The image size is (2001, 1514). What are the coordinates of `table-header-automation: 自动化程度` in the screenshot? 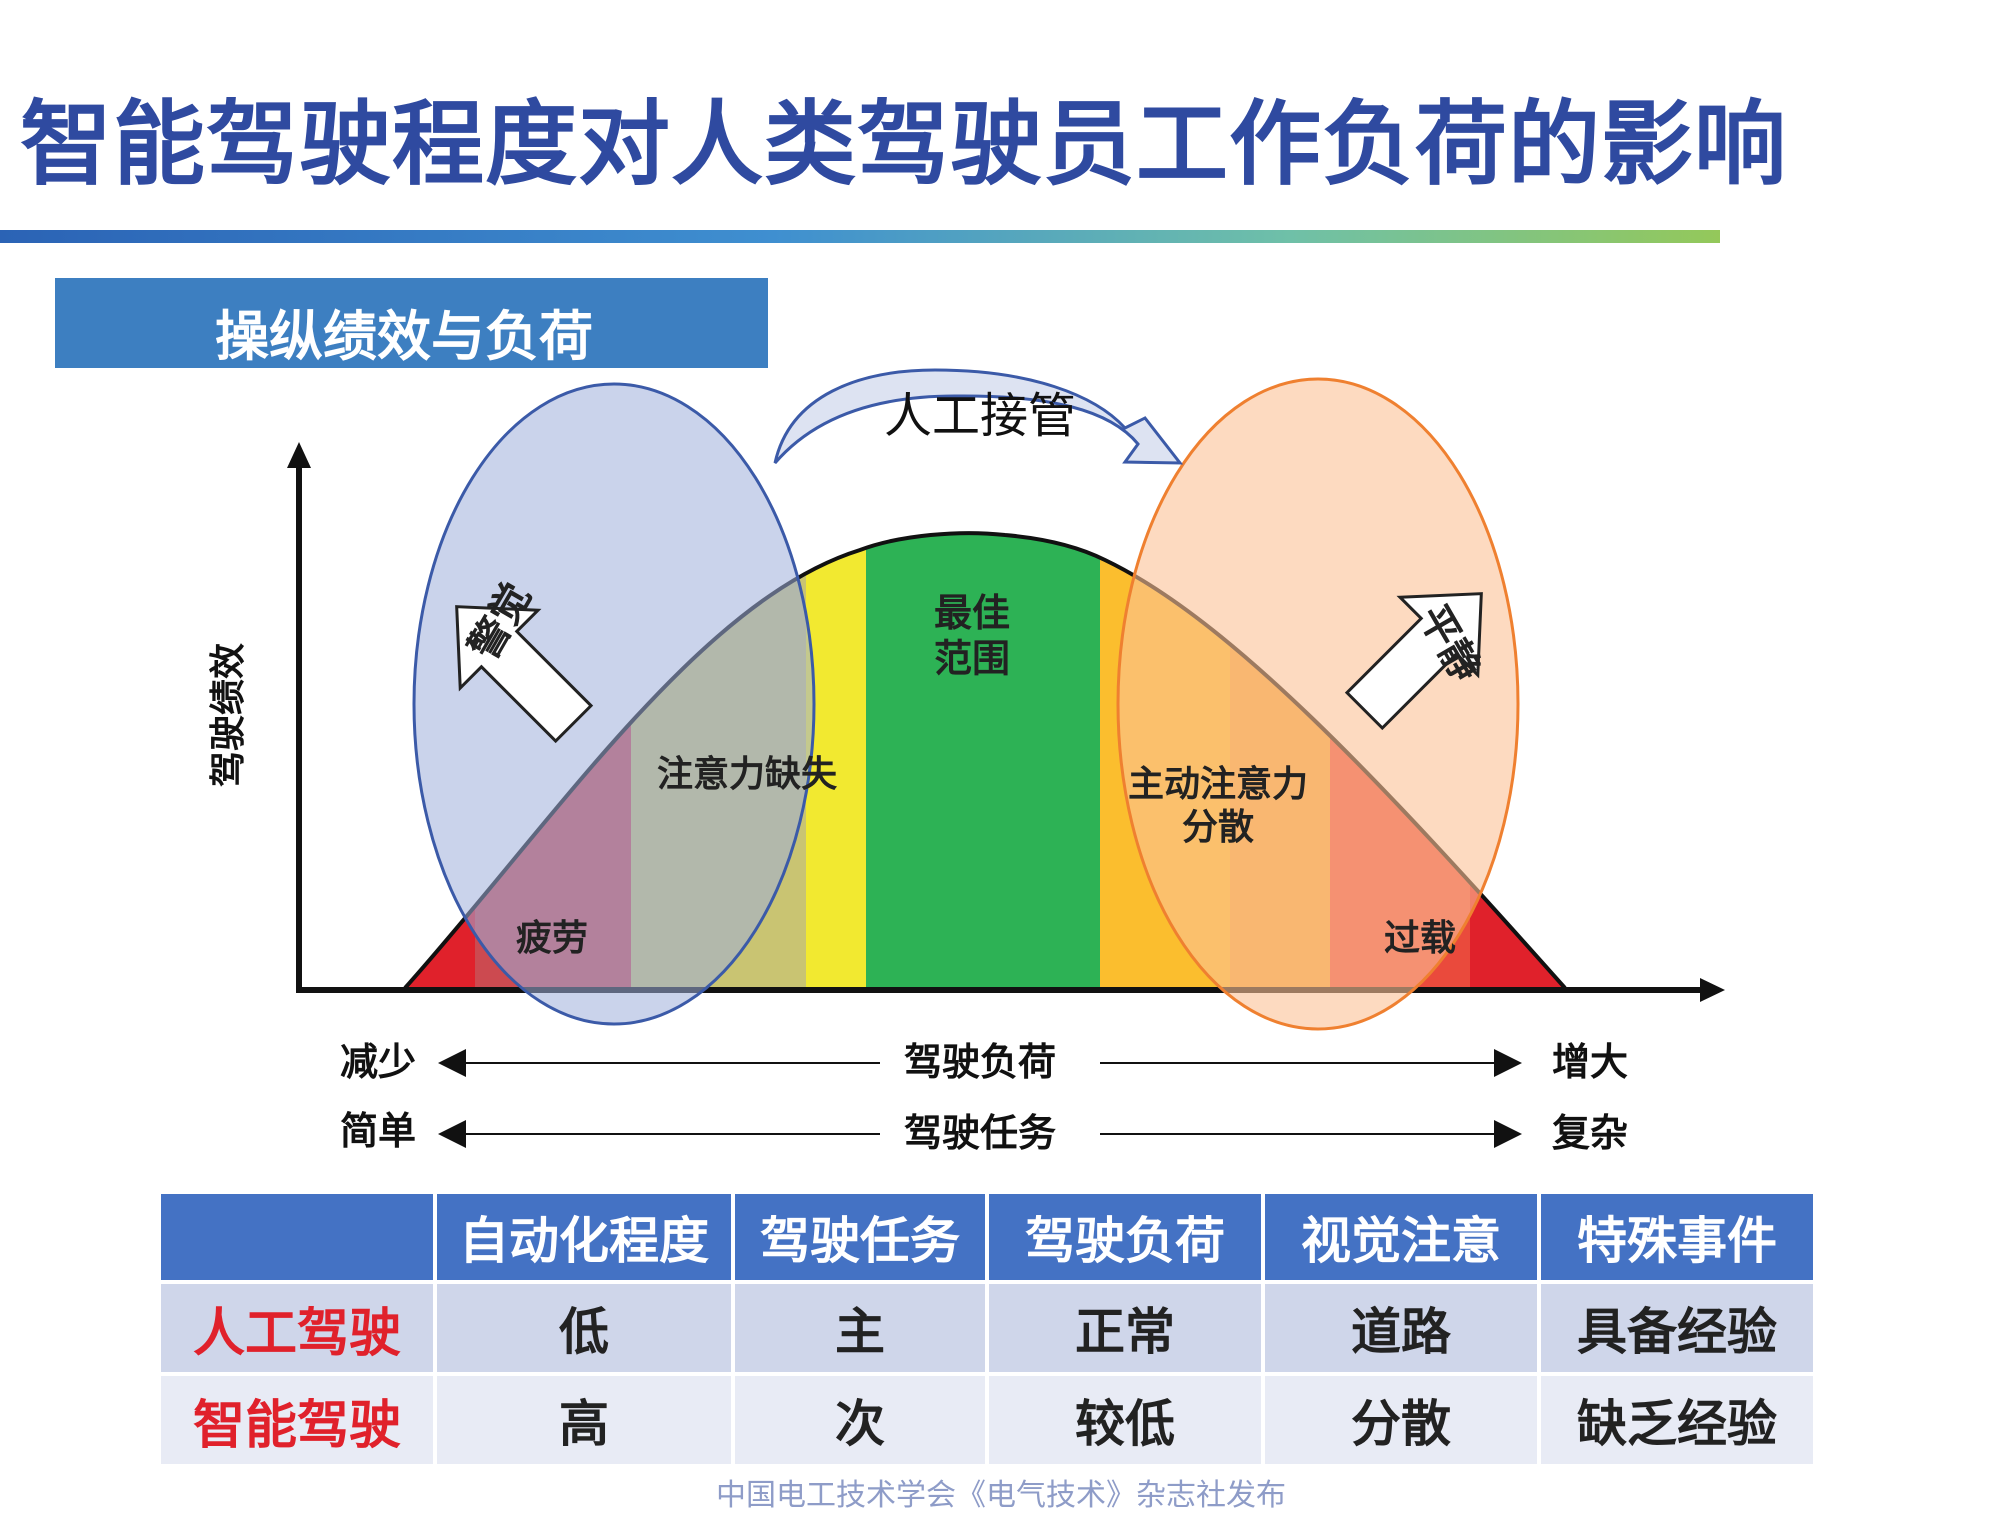 It's located at (584, 1237).